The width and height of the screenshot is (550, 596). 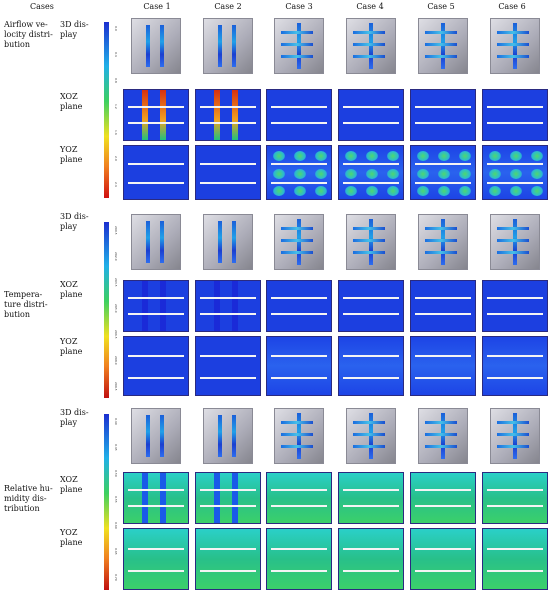 I want to click on temperature-colorbar, so click(x=106, y=310).